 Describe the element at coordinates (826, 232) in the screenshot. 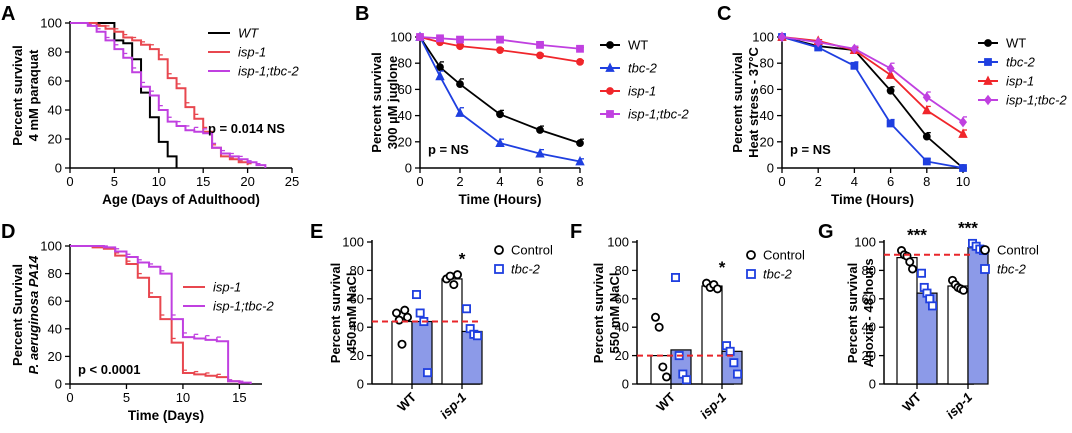

I see `panel-letter: G` at that location.